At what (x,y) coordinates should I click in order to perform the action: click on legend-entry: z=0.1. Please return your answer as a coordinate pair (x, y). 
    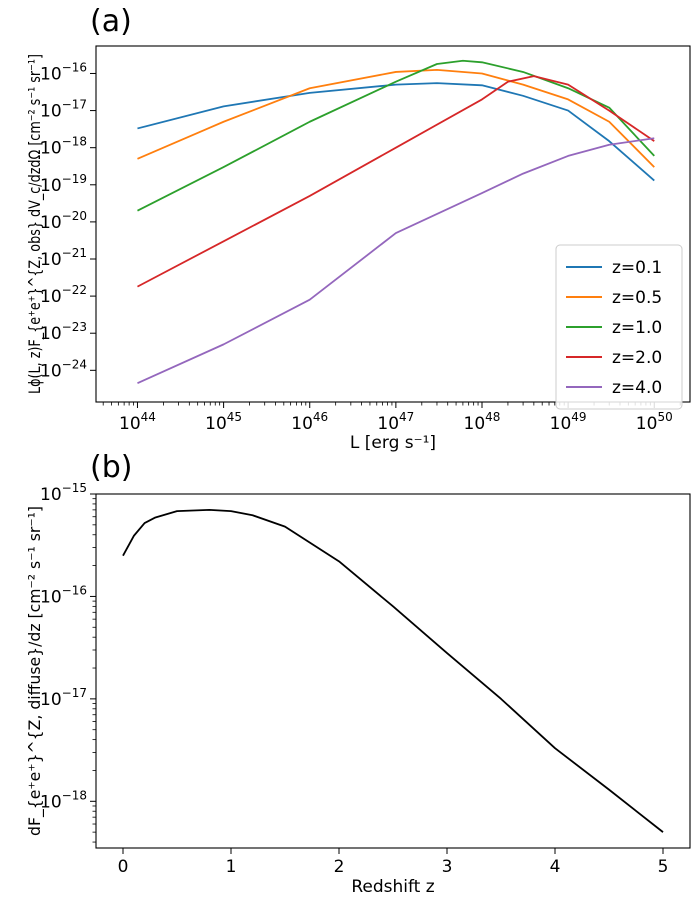
    Looking at the image, I should click on (637, 268).